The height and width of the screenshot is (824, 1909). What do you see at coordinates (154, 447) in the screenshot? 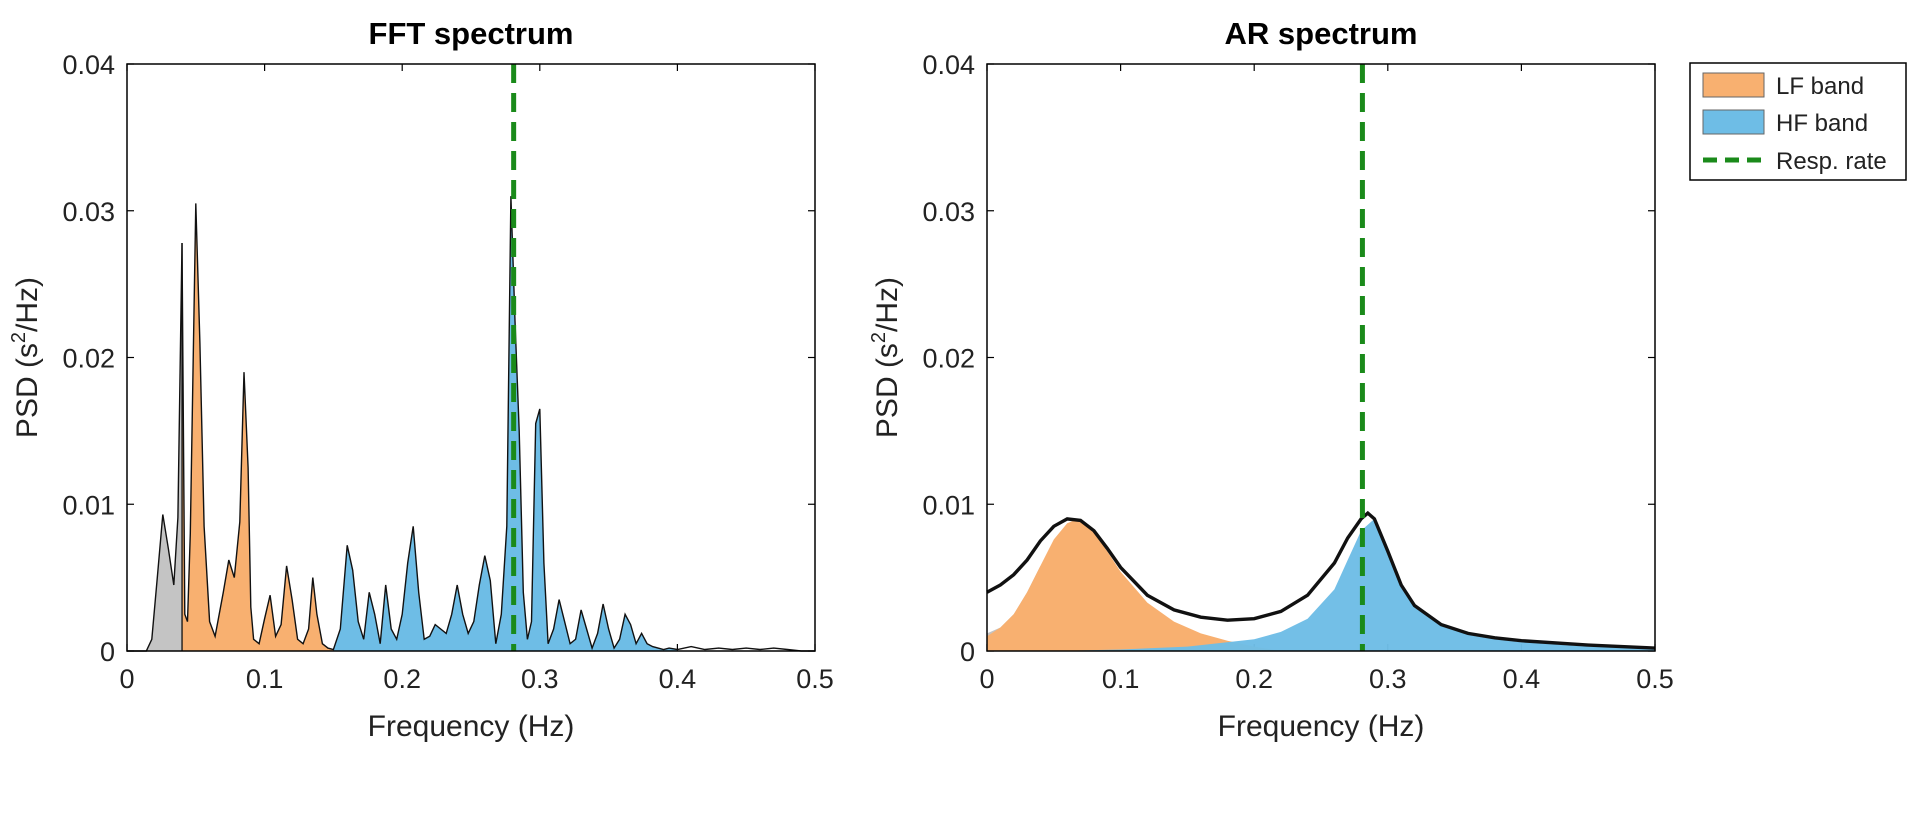
I see `vlf-area` at bounding box center [154, 447].